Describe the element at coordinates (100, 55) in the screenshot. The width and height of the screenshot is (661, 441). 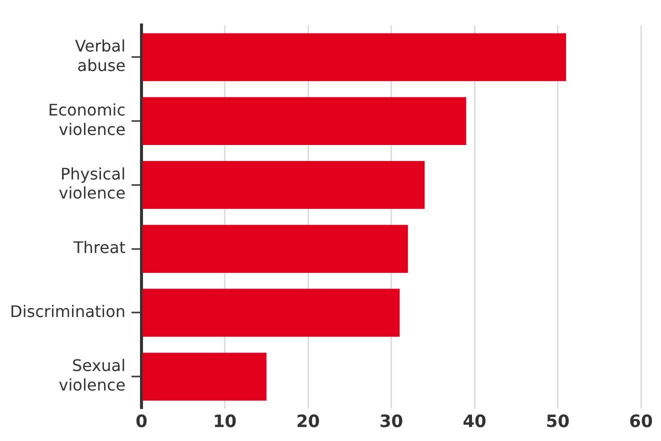
I see `y-tick-label: Verbal abuse` at that location.